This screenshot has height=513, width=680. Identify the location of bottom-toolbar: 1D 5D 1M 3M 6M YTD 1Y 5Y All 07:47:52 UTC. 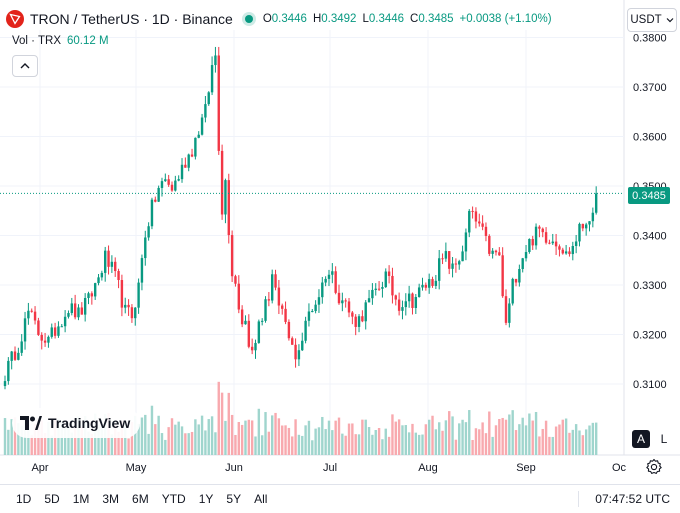
(340, 498).